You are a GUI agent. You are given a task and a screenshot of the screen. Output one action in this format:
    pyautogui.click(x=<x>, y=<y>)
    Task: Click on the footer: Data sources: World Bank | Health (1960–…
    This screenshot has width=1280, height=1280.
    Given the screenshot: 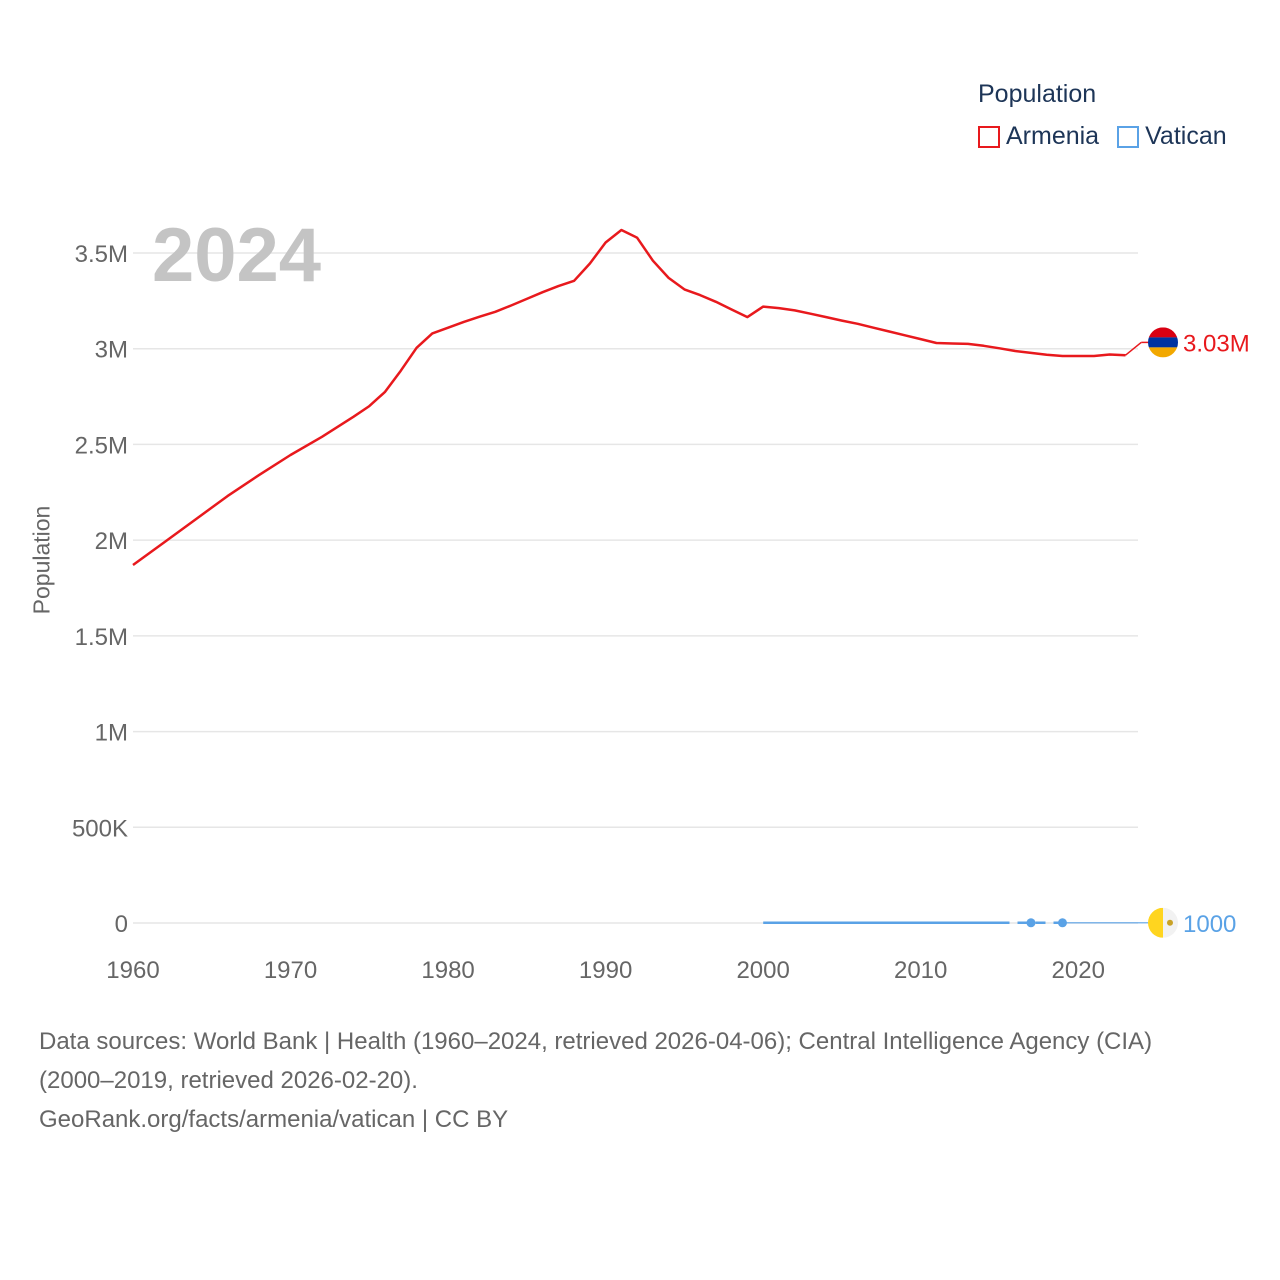 What is the action you would take?
    pyautogui.click(x=644, y=1080)
    